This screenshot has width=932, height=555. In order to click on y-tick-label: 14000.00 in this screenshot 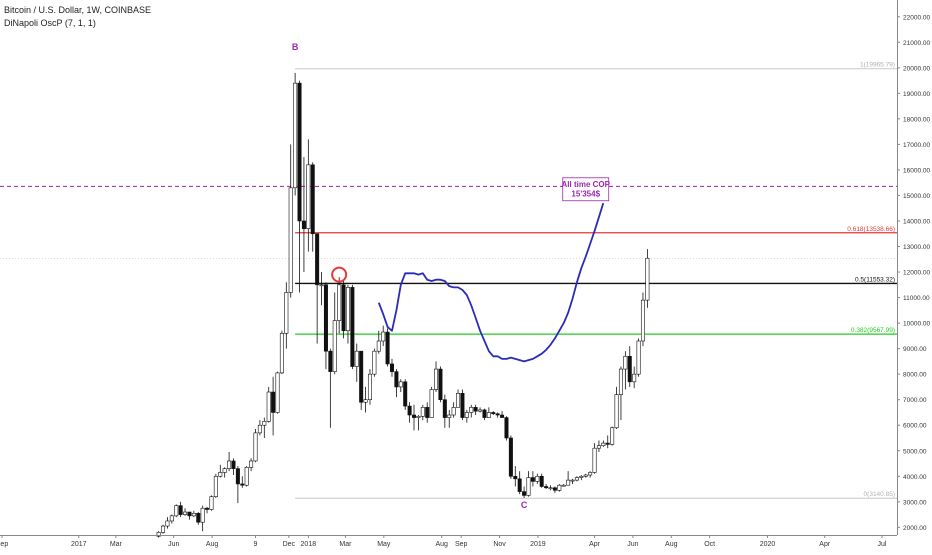, I will do `click(916, 221)`.